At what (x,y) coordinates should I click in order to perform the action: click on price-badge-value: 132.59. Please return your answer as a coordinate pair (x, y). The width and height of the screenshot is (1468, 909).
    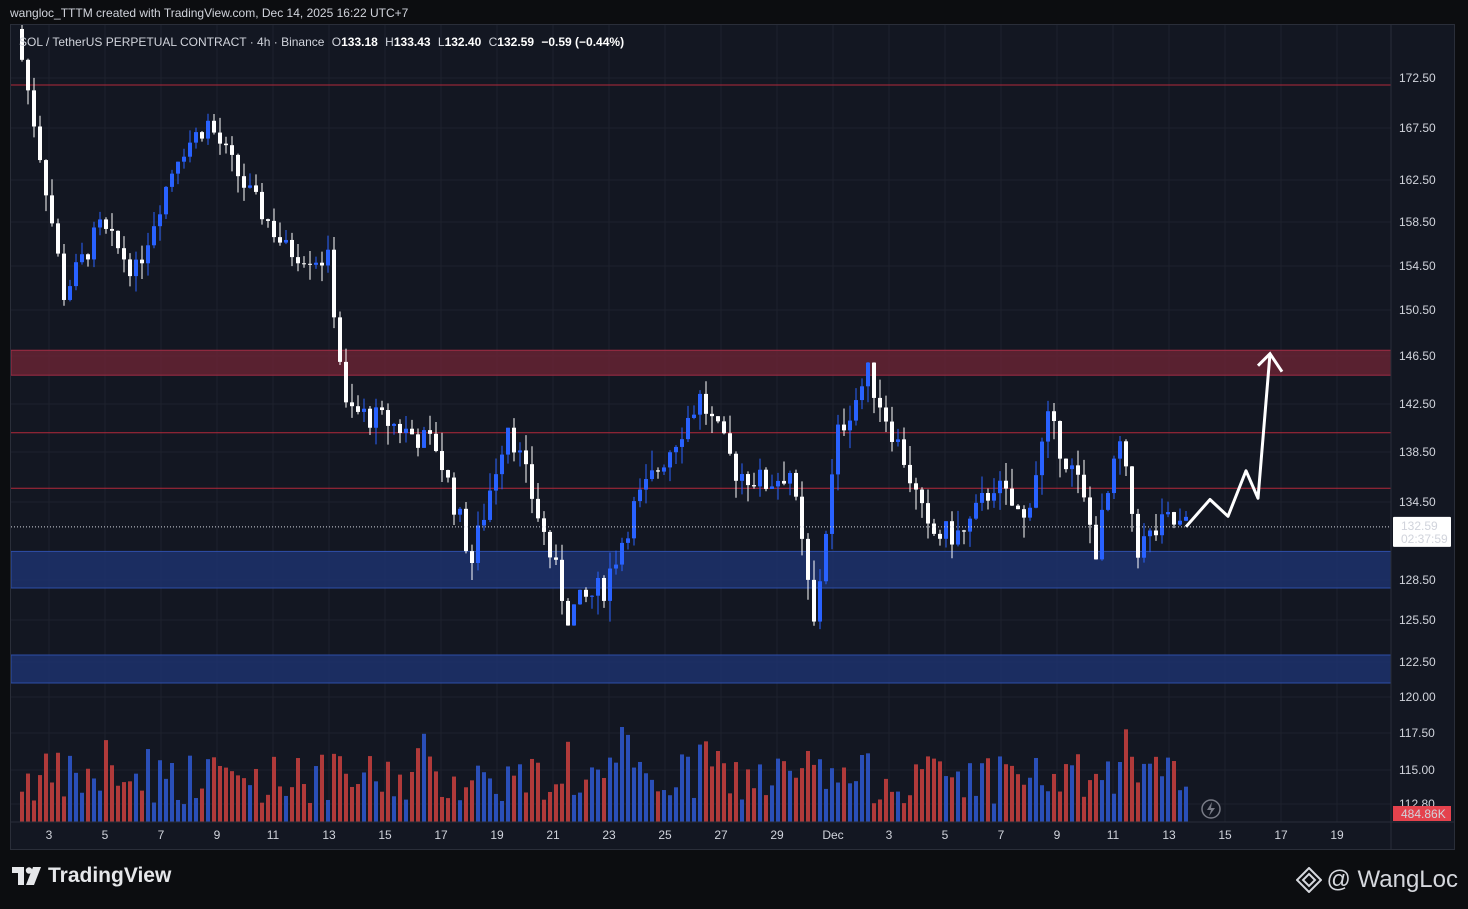
    Looking at the image, I should click on (1419, 526).